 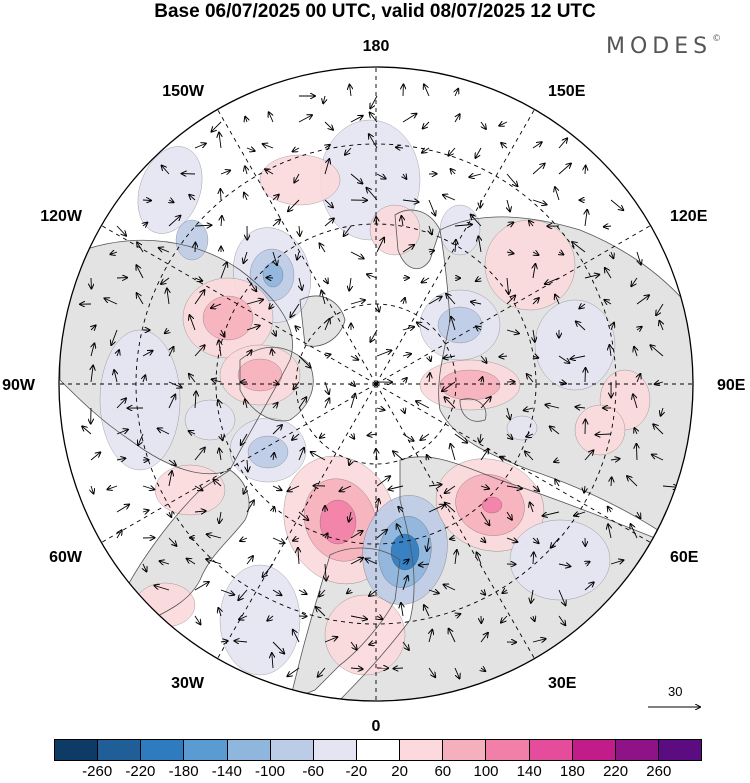 I want to click on colorbar-tick-label: -260, so click(x=97, y=771).